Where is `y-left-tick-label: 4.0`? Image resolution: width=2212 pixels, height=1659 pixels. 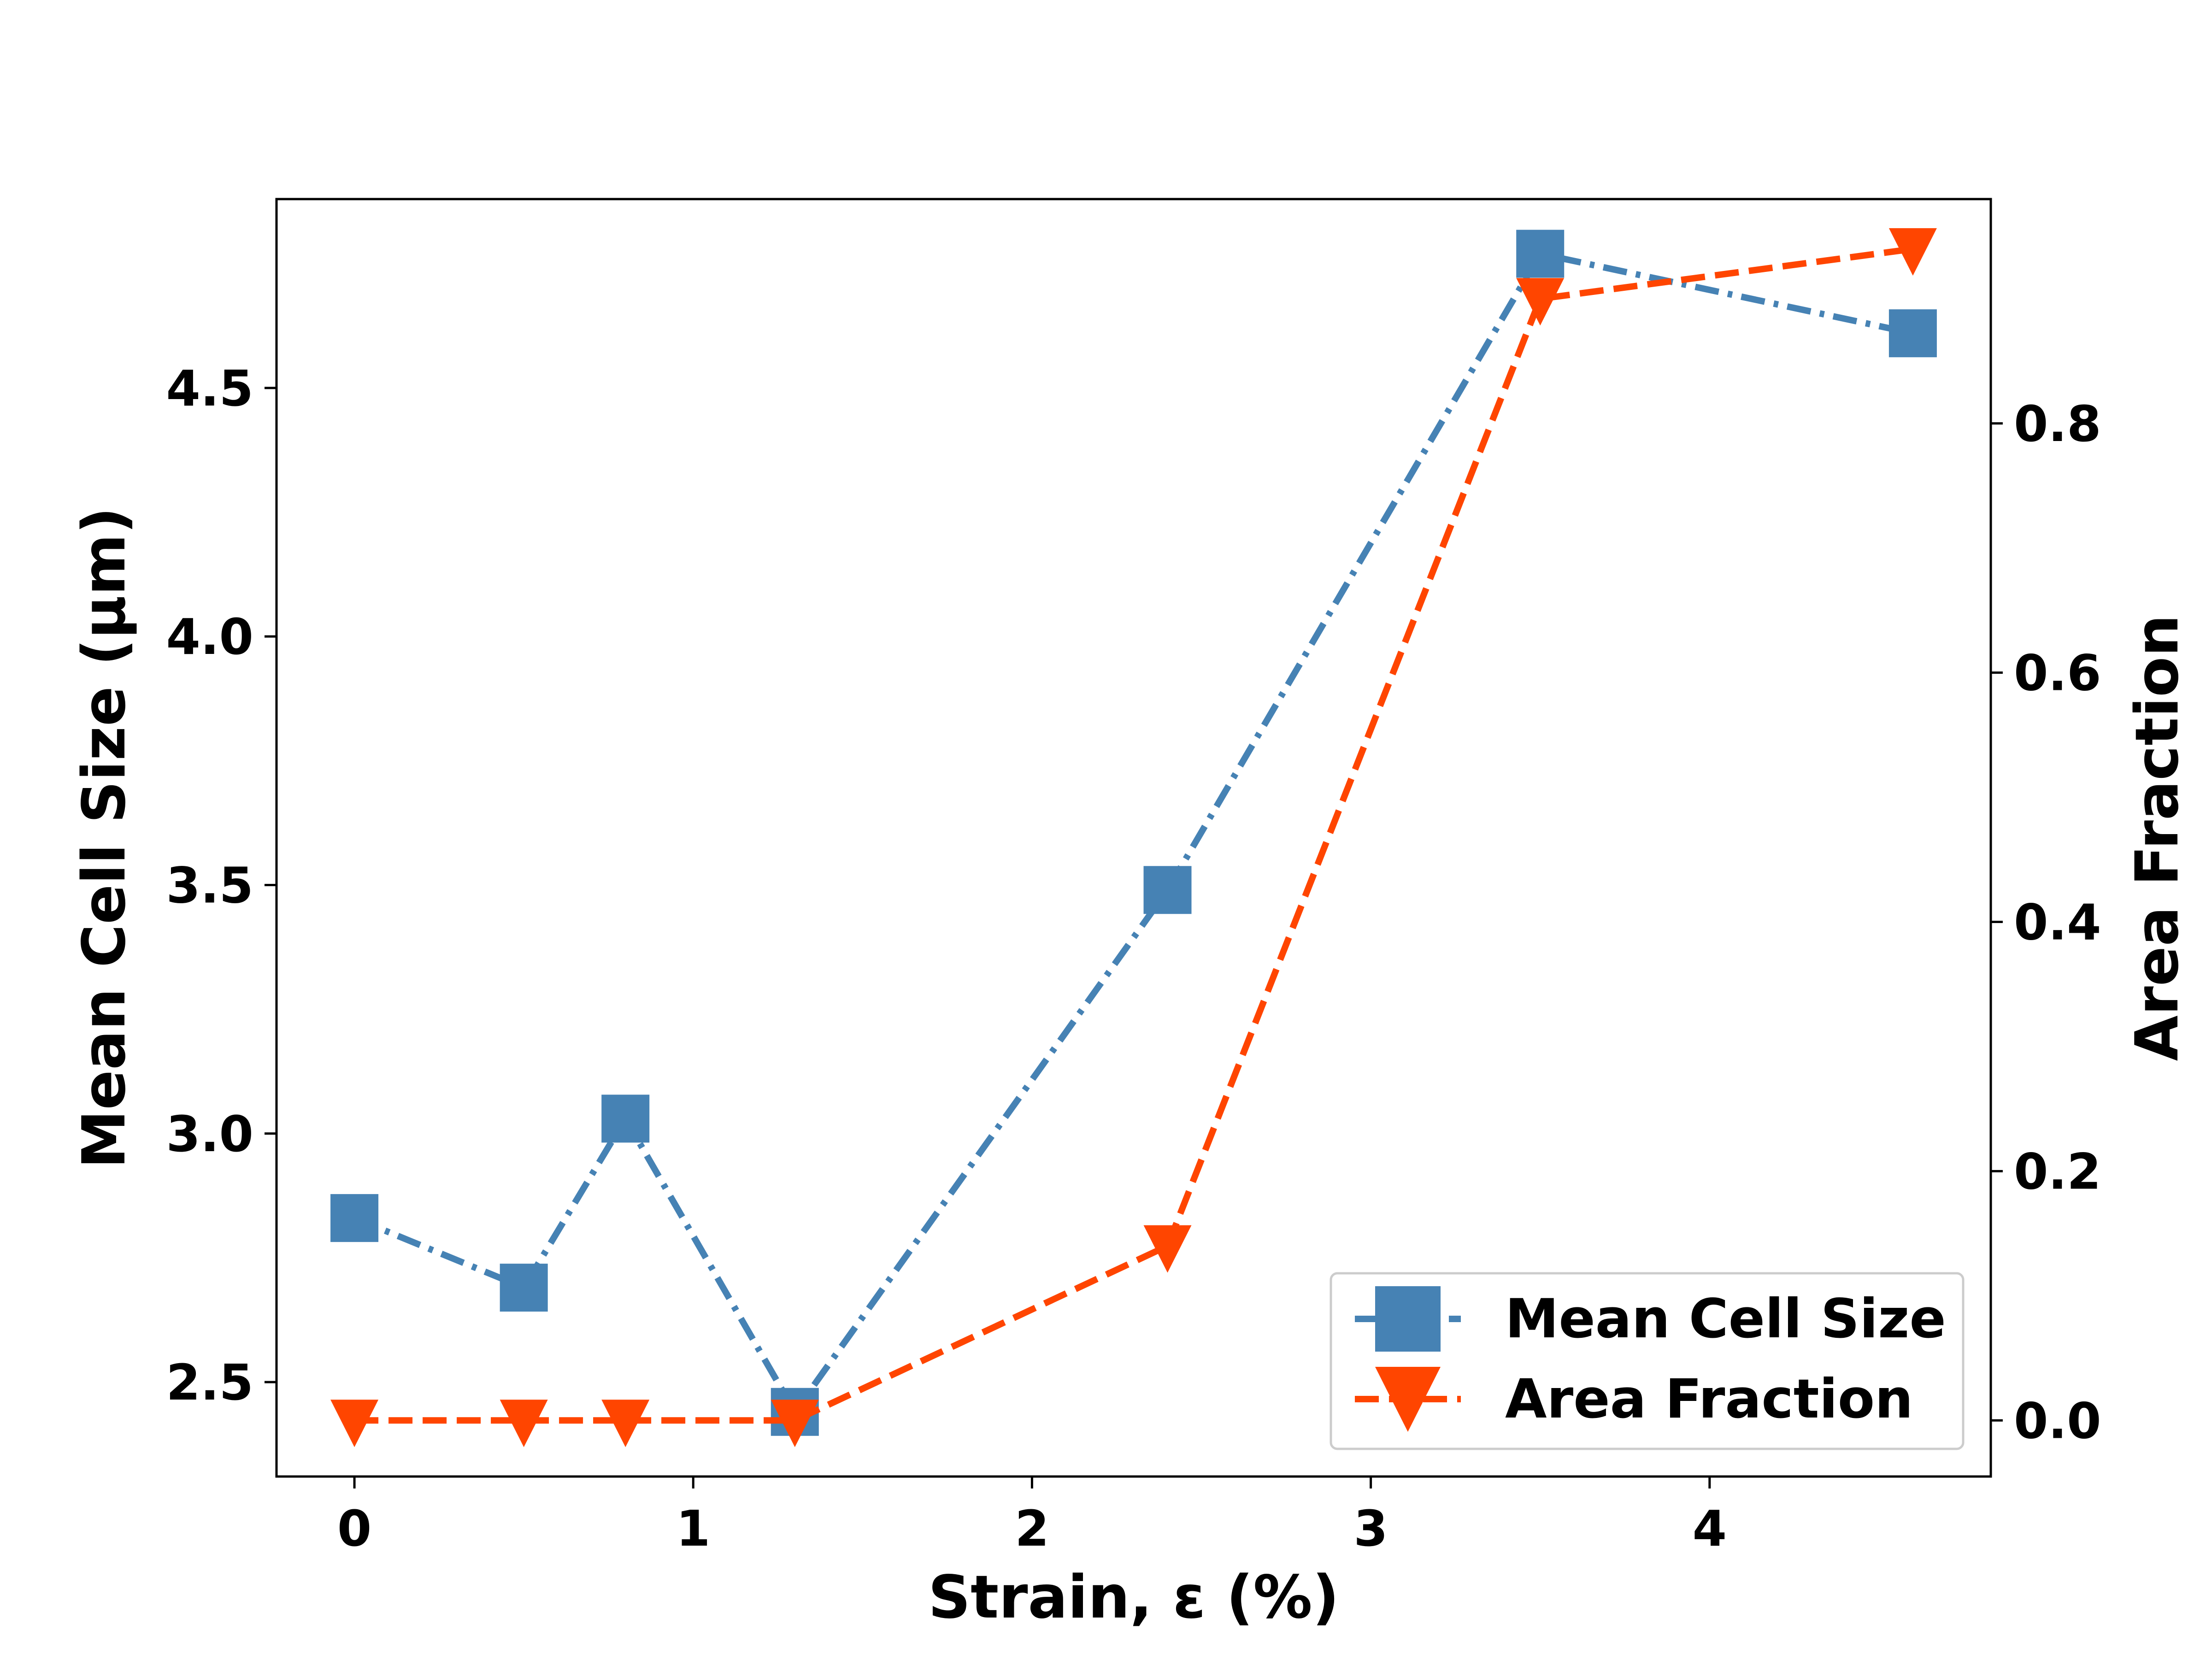
y-left-tick-label: 4.0 is located at coordinates (209, 637).